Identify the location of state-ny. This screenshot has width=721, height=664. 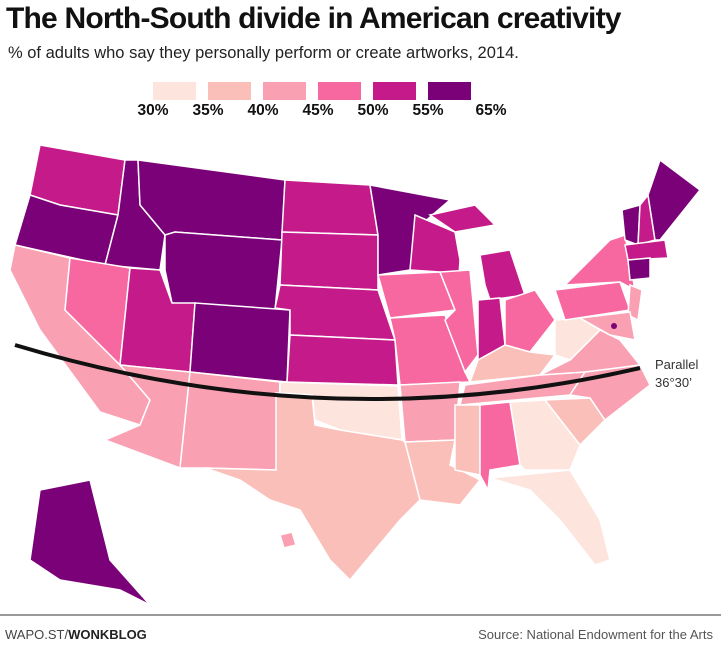
(600, 263).